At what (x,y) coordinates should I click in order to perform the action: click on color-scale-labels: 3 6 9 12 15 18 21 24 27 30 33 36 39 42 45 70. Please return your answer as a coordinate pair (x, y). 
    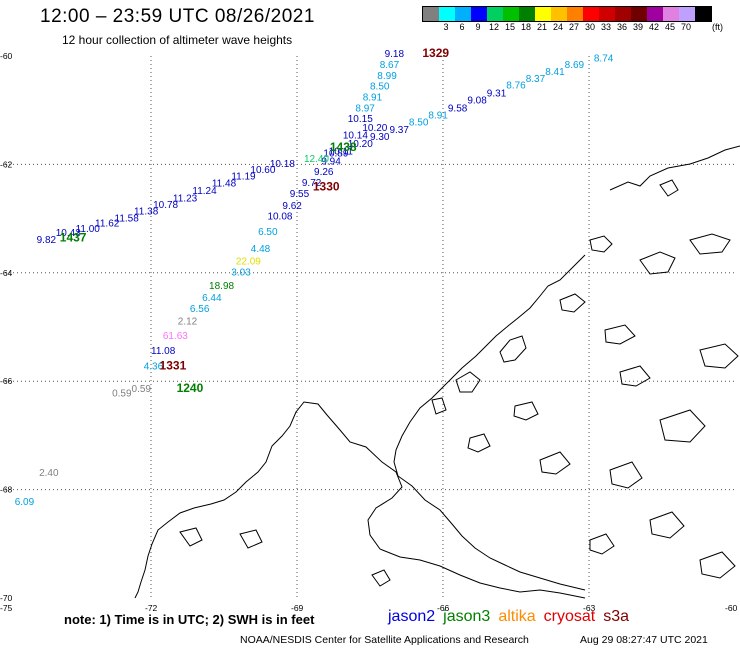
    Looking at the image, I should click on (566, 27).